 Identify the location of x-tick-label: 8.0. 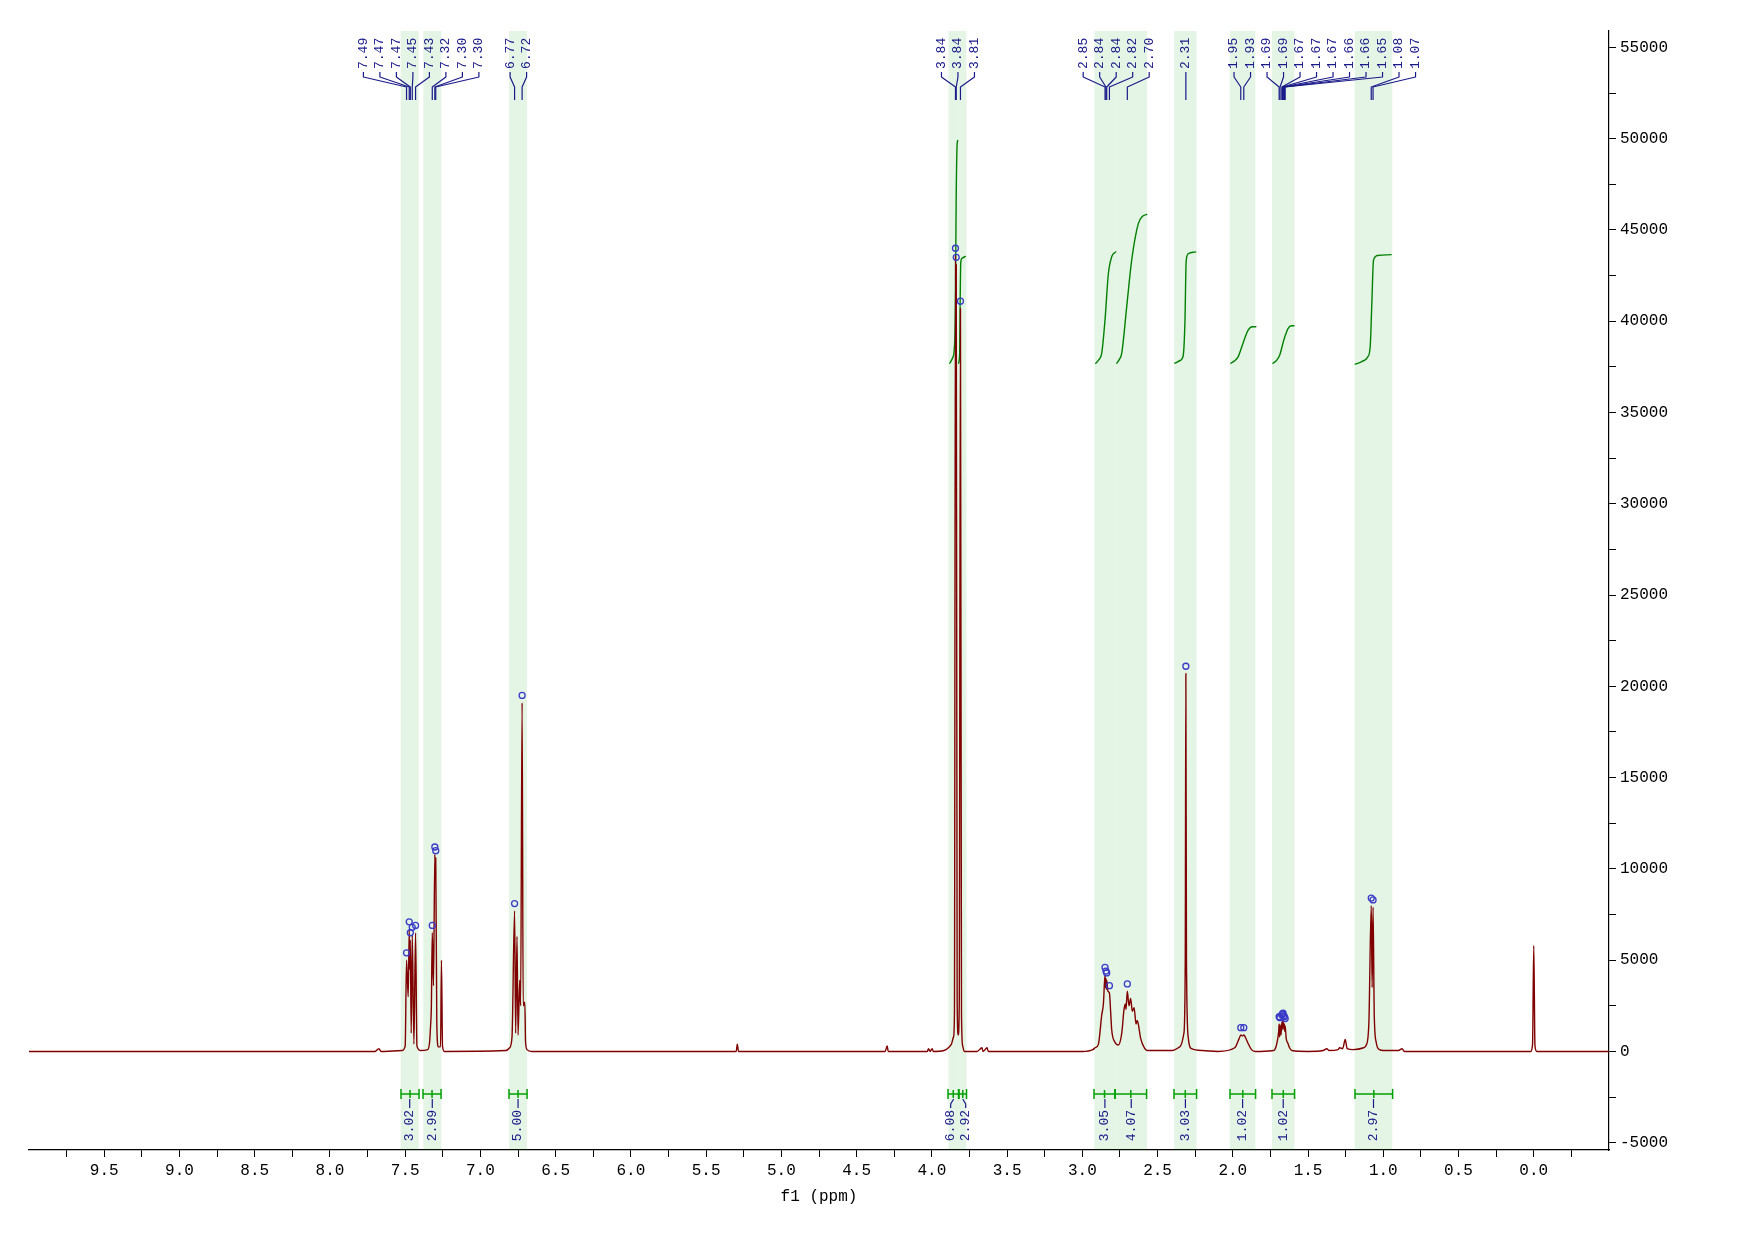
(330, 1170).